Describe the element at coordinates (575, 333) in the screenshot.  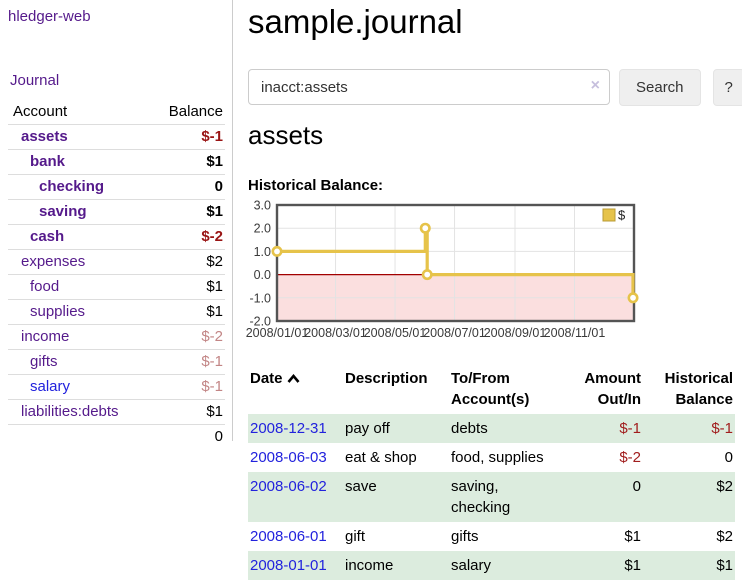
I see `x-tick-label: 2008/11/01` at that location.